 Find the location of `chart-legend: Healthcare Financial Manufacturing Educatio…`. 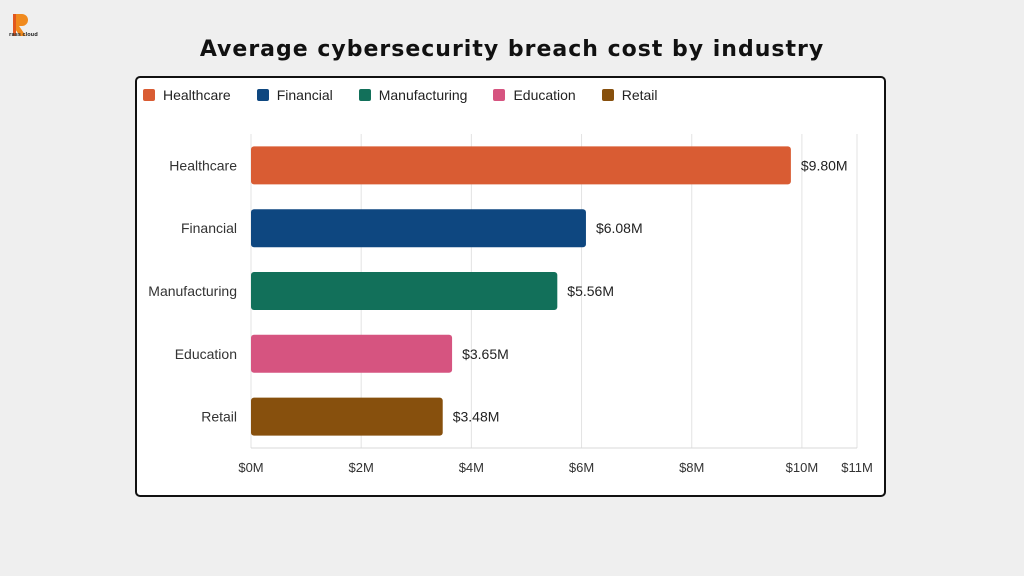

chart-legend: Healthcare Financial Manufacturing Educatio… is located at coordinates (413, 95).